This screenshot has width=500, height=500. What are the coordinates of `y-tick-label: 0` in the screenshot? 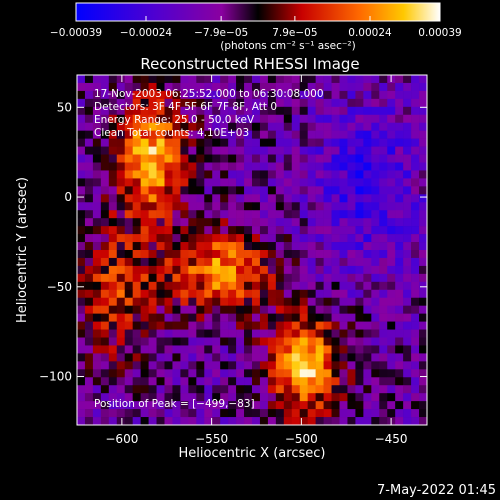 It's located at (68, 197).